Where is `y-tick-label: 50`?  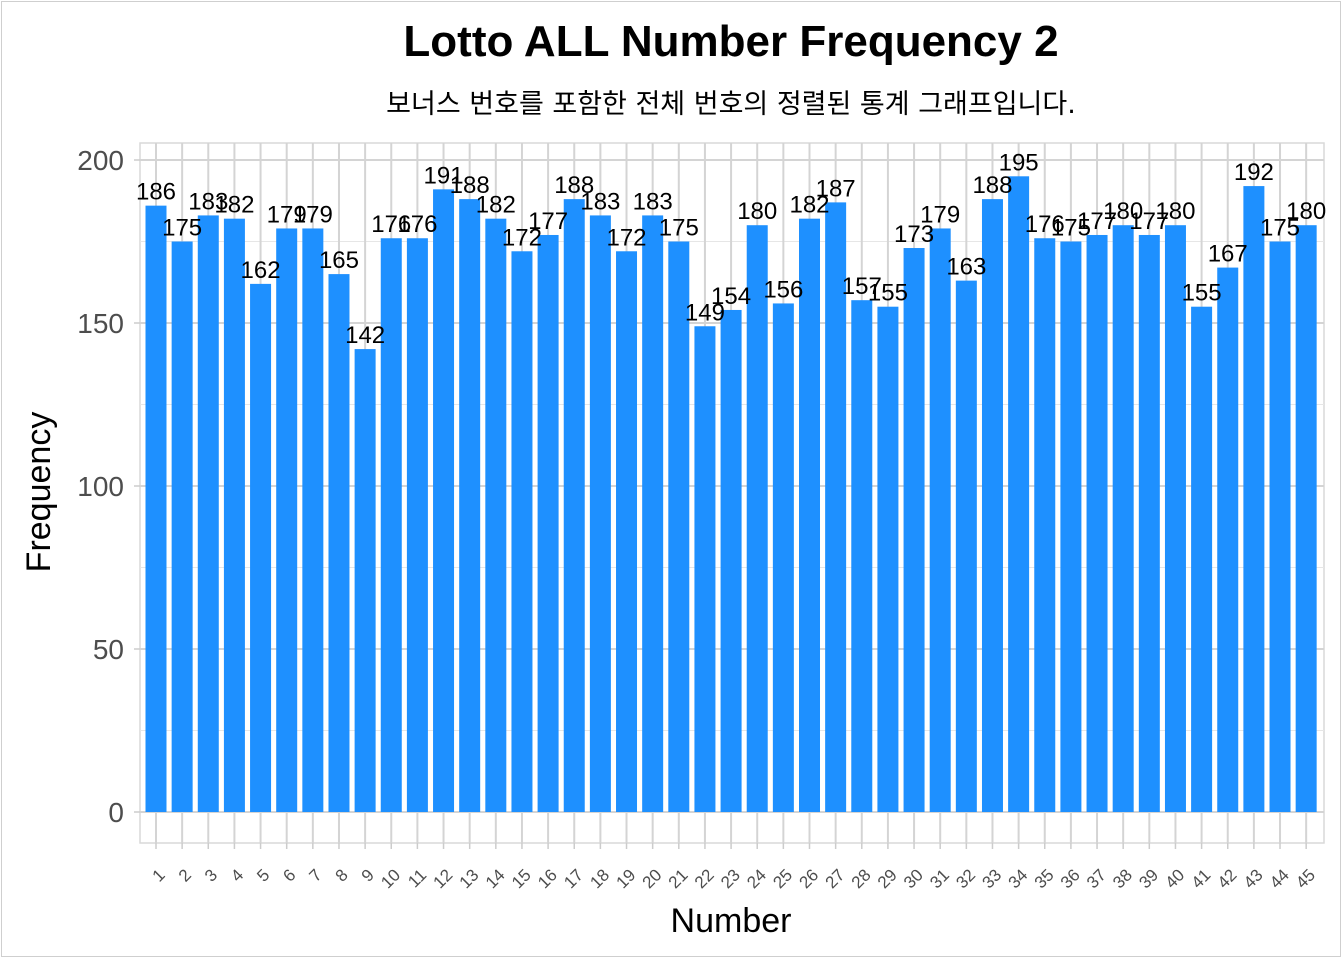 y-tick-label: 50 is located at coordinates (108, 649).